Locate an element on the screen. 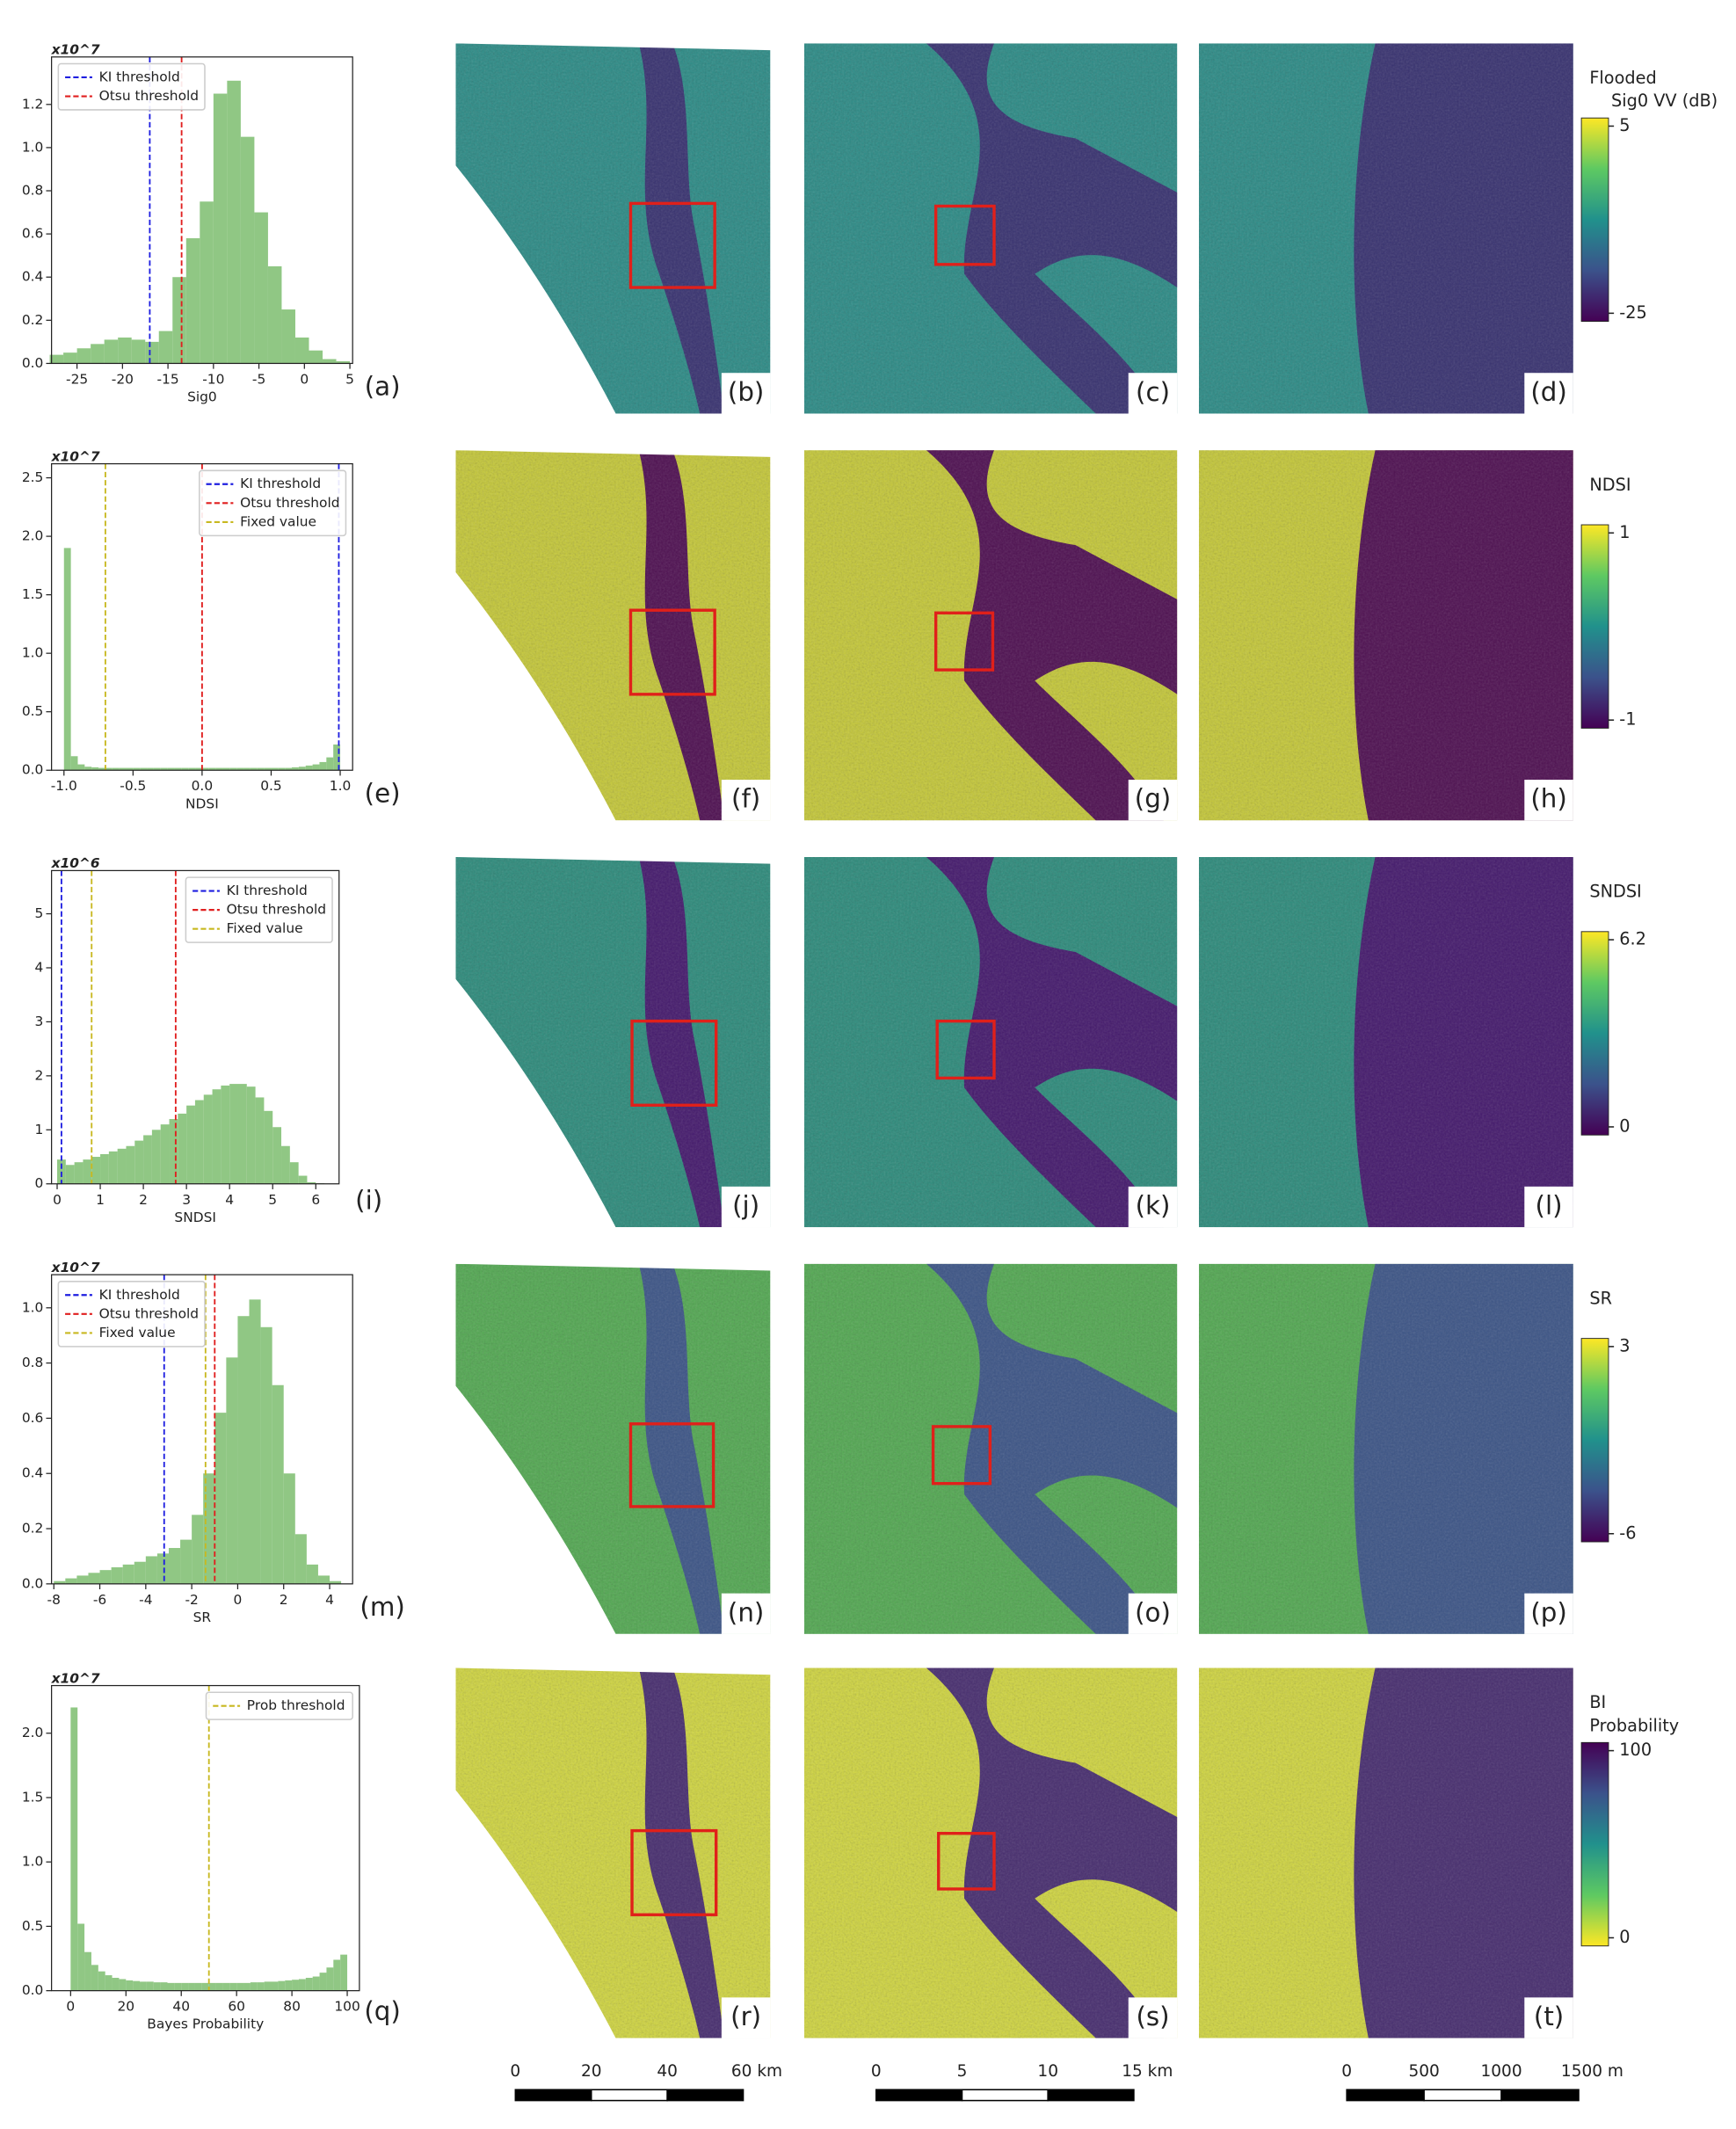  colorbar-top-label: 100 is located at coordinates (1635, 1750).